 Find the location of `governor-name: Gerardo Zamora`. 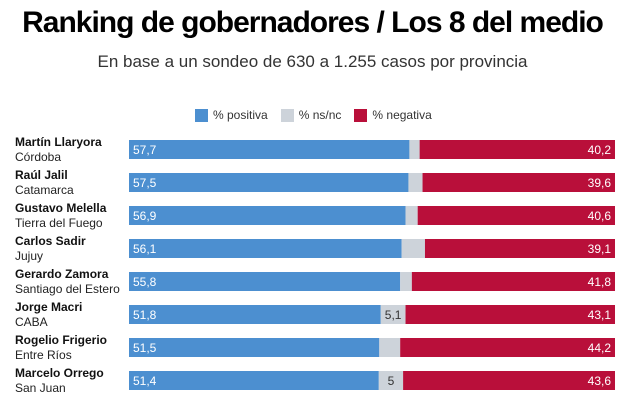

governor-name: Gerardo Zamora is located at coordinates (62, 274).